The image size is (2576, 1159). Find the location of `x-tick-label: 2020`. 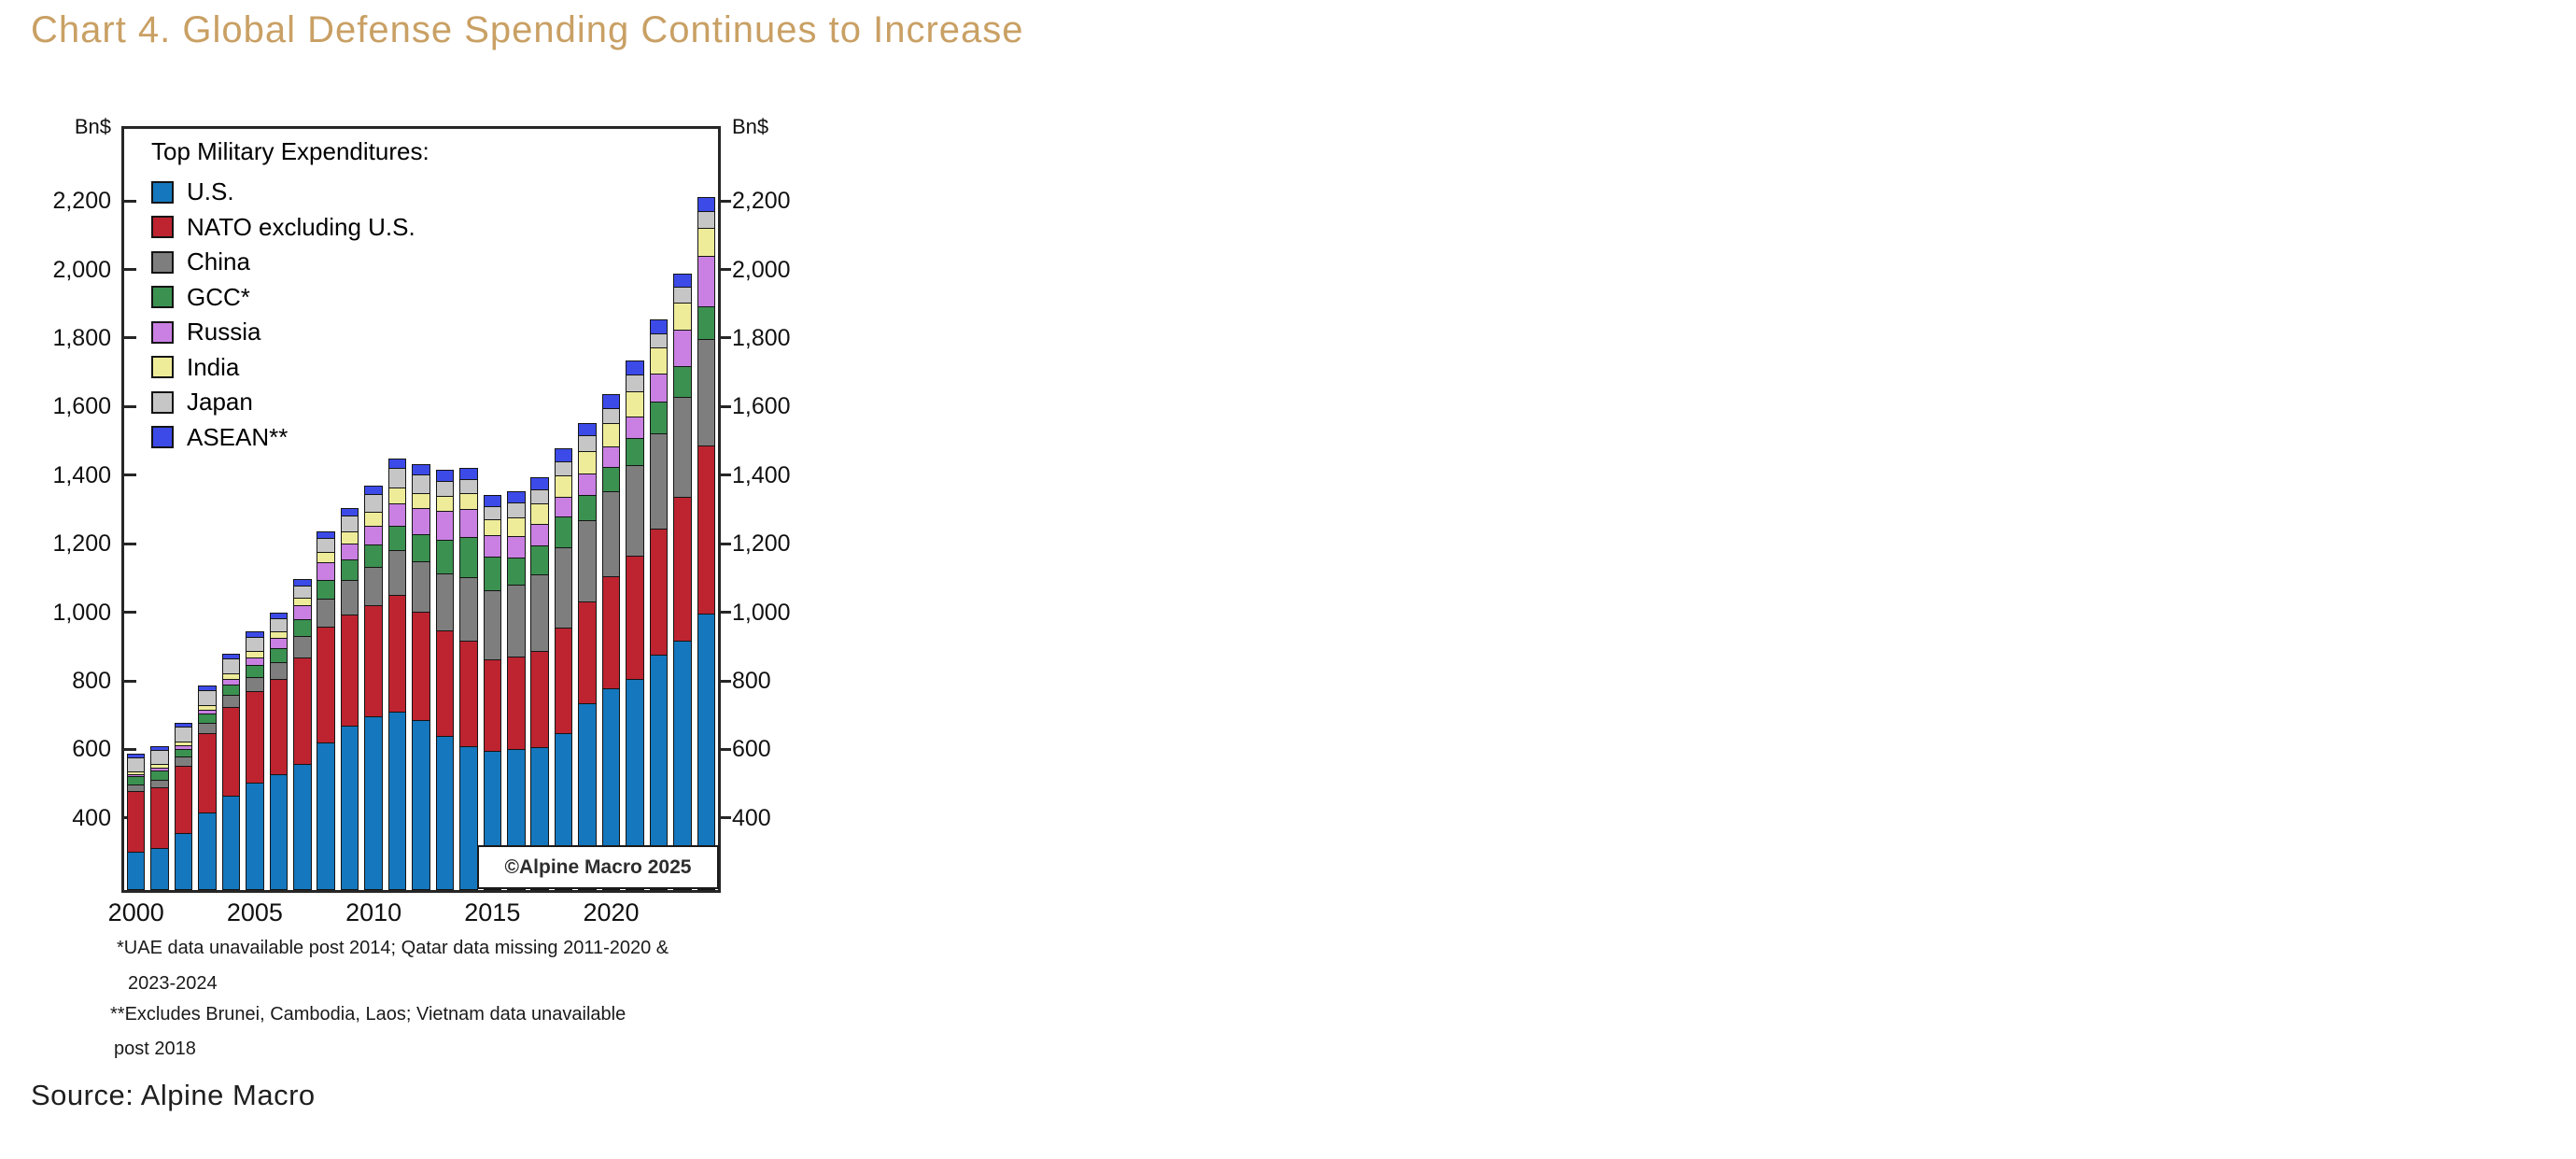

x-tick-label: 2020 is located at coordinates (611, 912).